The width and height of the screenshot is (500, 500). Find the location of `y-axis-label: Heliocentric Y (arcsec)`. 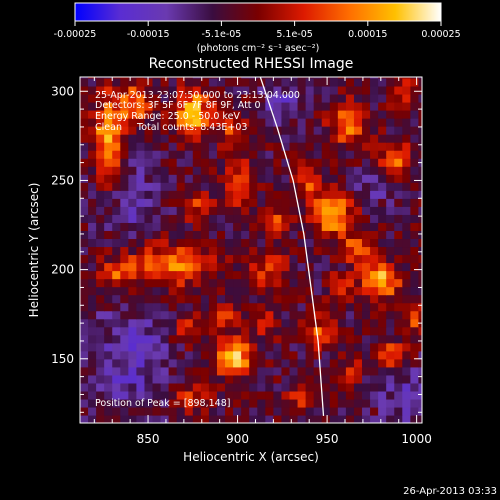

y-axis-label: Heliocentric Y (arcsec) is located at coordinates (34, 250).